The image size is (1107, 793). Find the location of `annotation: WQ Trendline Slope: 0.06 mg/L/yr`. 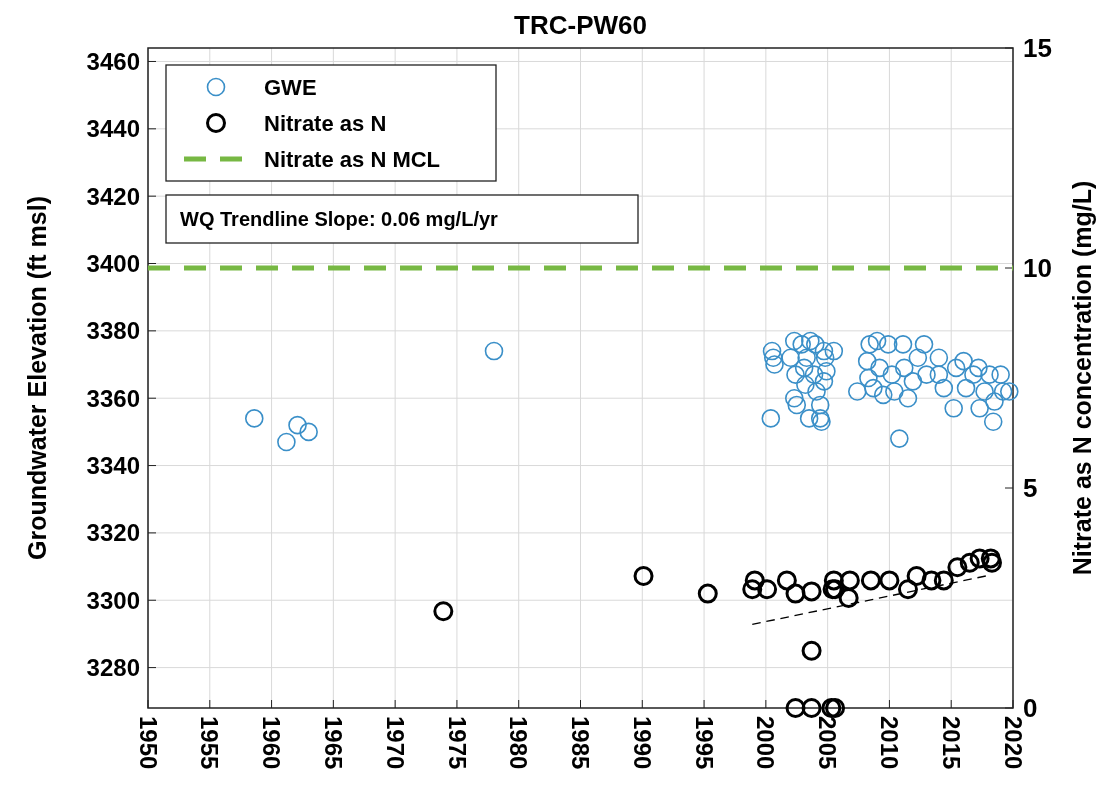

annotation: WQ Trendline Slope: 0.06 mg/L/yr is located at coordinates (339, 219).